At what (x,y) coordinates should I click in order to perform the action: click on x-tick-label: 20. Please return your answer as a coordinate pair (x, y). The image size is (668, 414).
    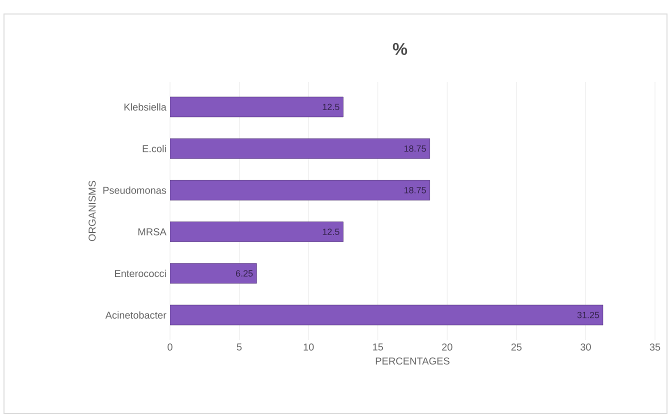
    Looking at the image, I should click on (447, 347).